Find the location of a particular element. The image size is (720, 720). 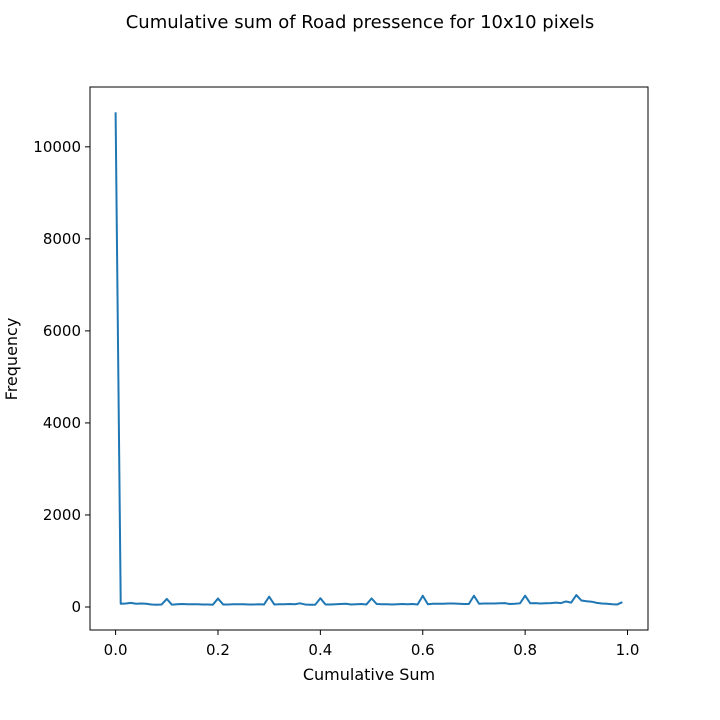

y-tick-label: 6000 is located at coordinates (62, 331).